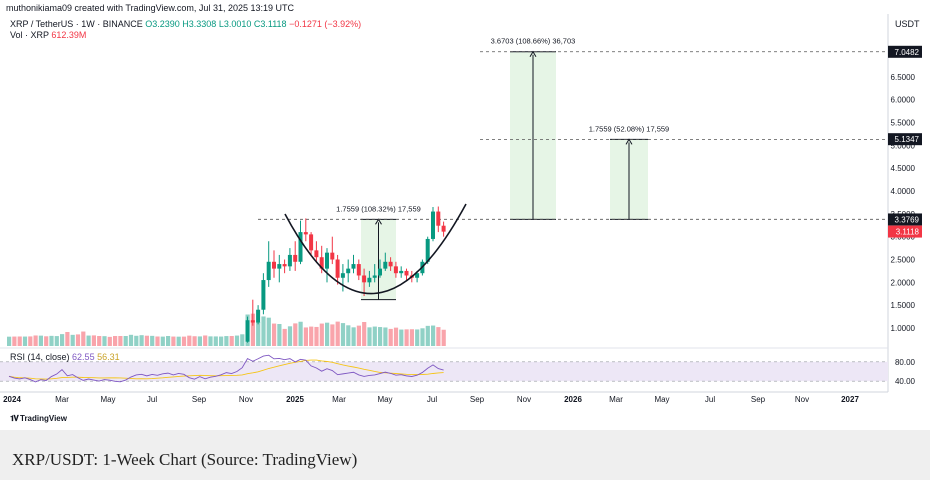 The height and width of the screenshot is (480, 930). What do you see at coordinates (905, 139) in the screenshot?
I see `price-badge` at bounding box center [905, 139].